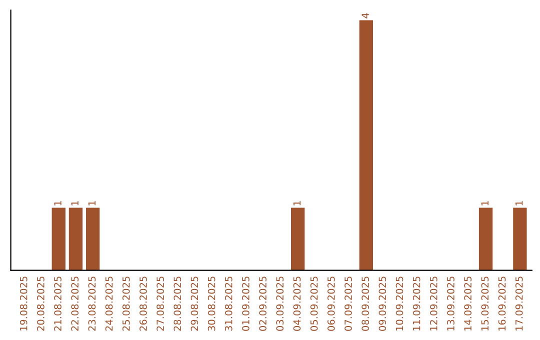 This screenshot has height=340, width=540. What do you see at coordinates (24, 303) in the screenshot?
I see `x-tick-label: 19.08.2025` at bounding box center [24, 303].